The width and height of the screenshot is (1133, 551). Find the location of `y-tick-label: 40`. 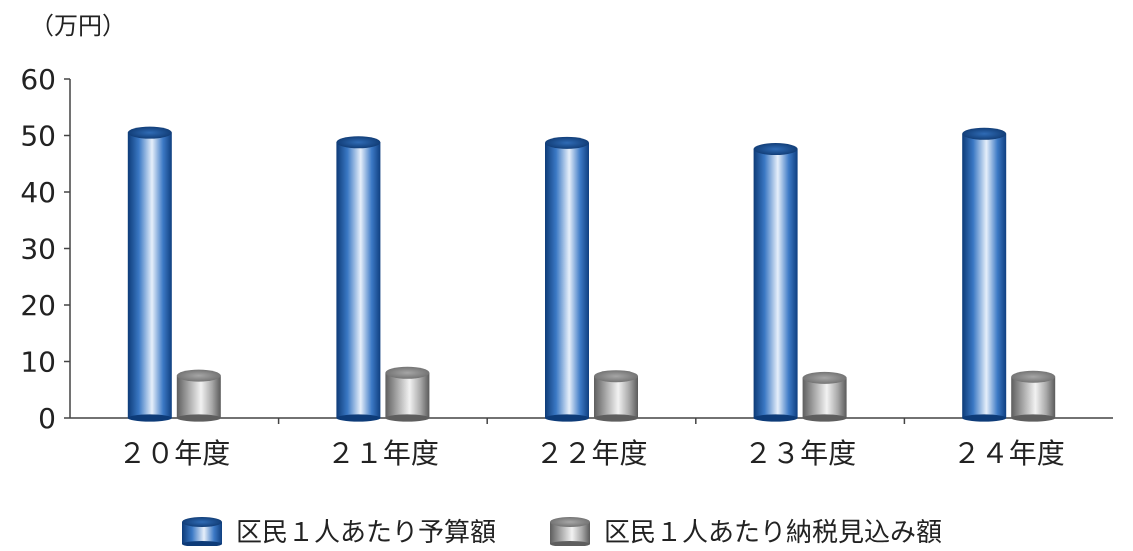

y-tick-label: 40 is located at coordinates (38, 192).